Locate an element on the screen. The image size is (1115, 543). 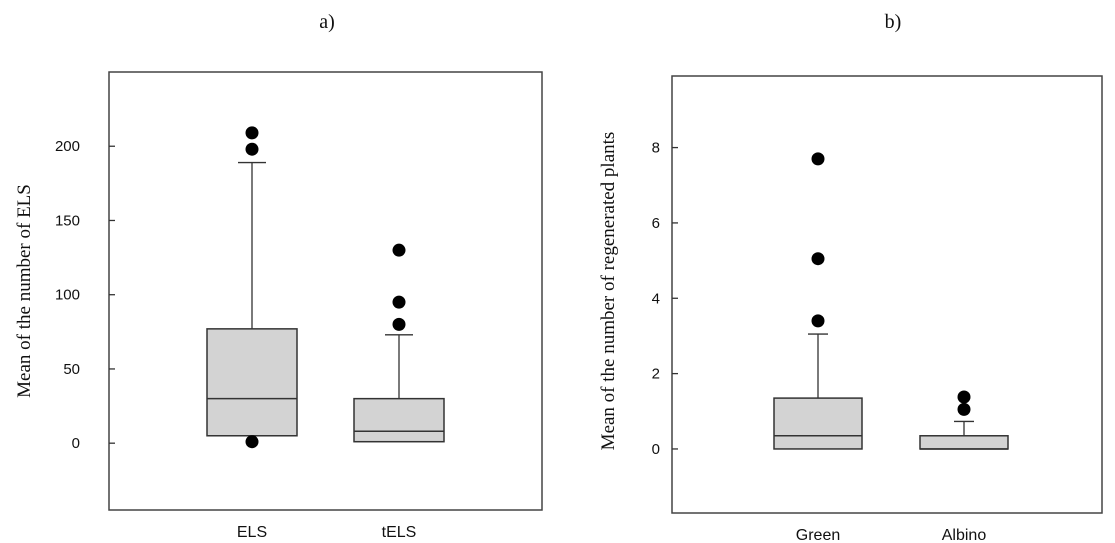
boxplot-els is located at coordinates (252, 287).